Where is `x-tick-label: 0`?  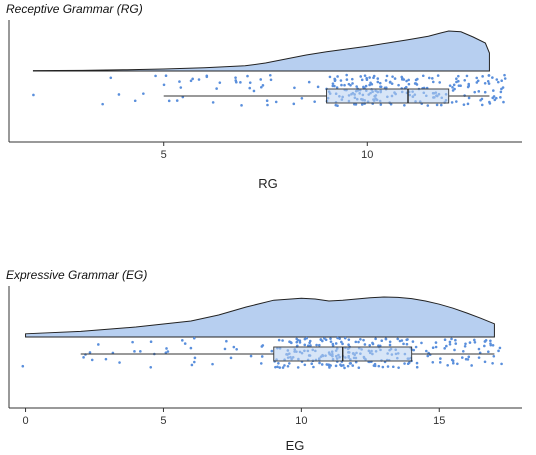 x-tick-label: 0 is located at coordinates (25, 421).